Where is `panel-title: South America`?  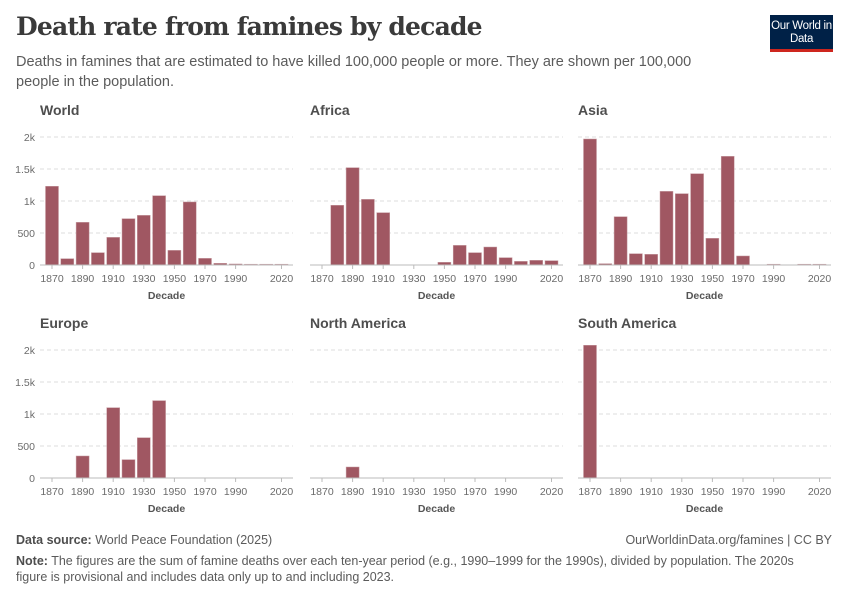 panel-title: South America is located at coordinates (627, 323).